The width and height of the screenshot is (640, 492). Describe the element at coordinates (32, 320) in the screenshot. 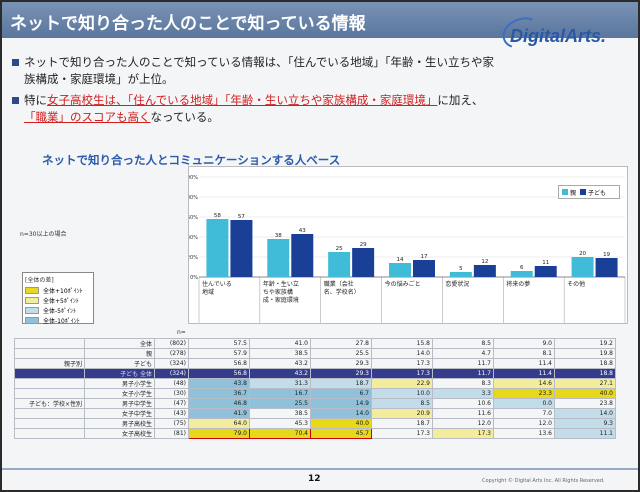

I see `swatch-minus10` at that location.